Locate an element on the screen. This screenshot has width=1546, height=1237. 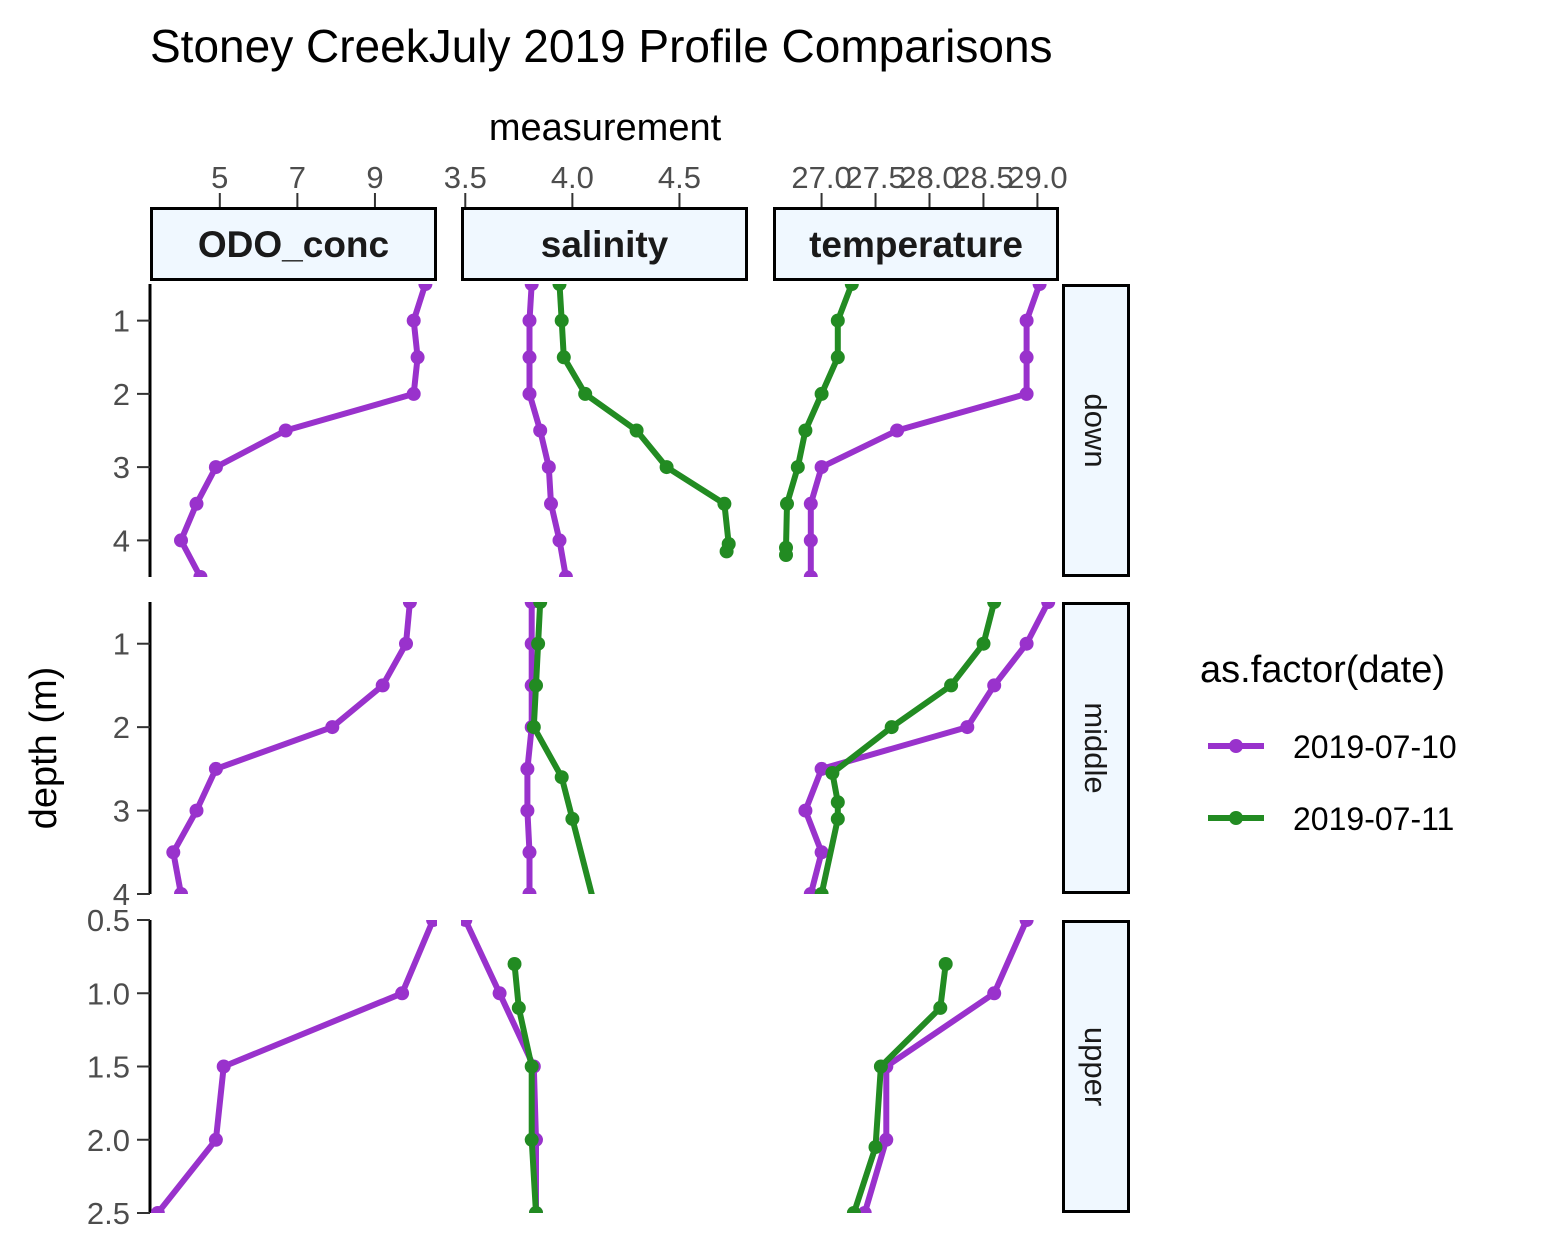
y-tick-label-upper-2-5: 2.5 is located at coordinates (108, 1213).